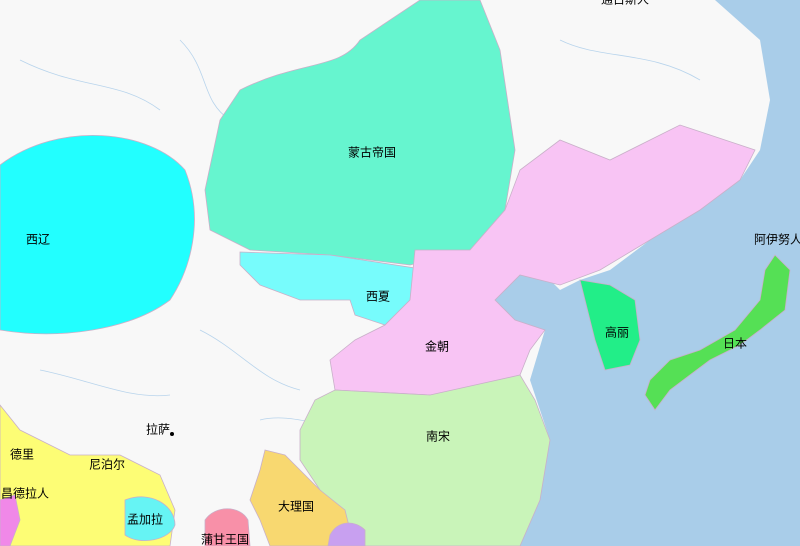 This screenshot has width=800, height=546. Describe the element at coordinates (735, 344) in the screenshot. I see `place-label: 日本` at that location.